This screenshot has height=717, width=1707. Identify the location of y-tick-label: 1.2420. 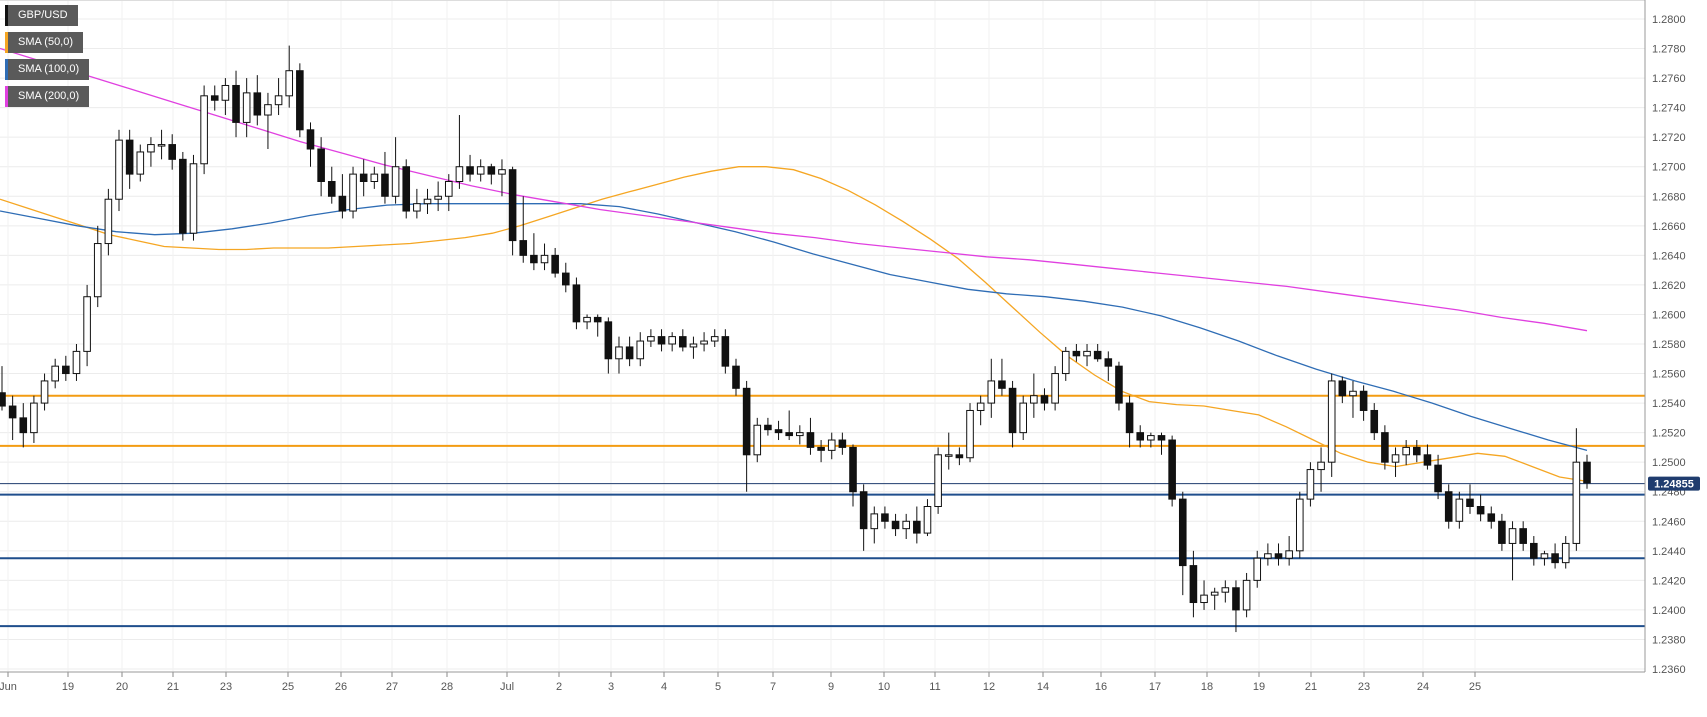
(1669, 581).